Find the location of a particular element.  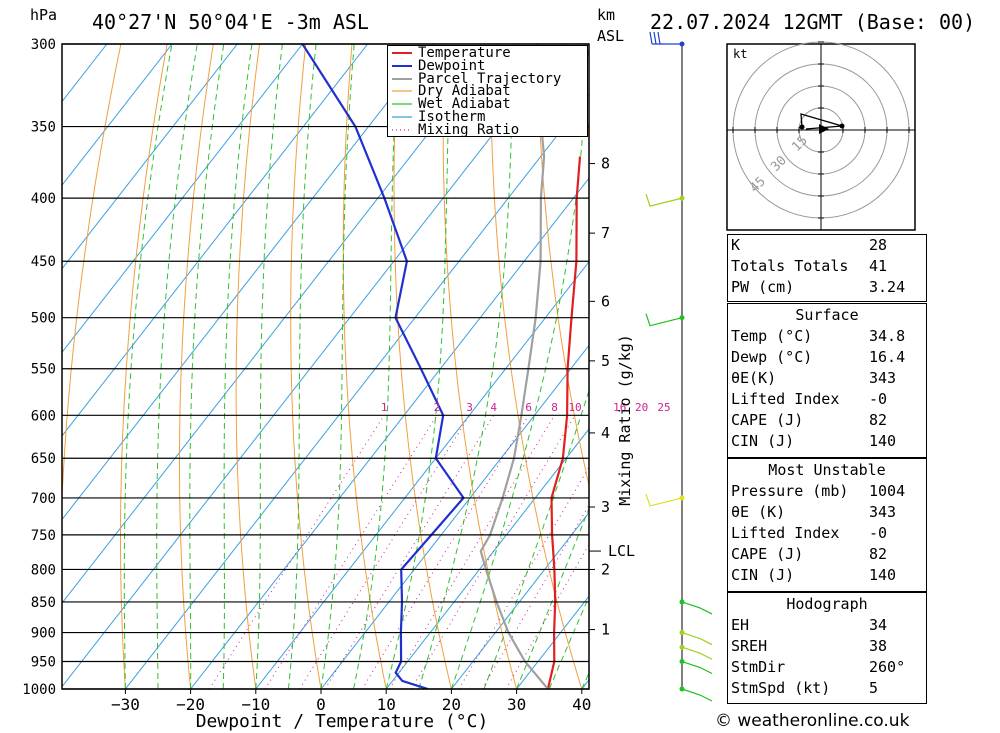

pressure-tick-label: 600 is located at coordinates (43, 416).